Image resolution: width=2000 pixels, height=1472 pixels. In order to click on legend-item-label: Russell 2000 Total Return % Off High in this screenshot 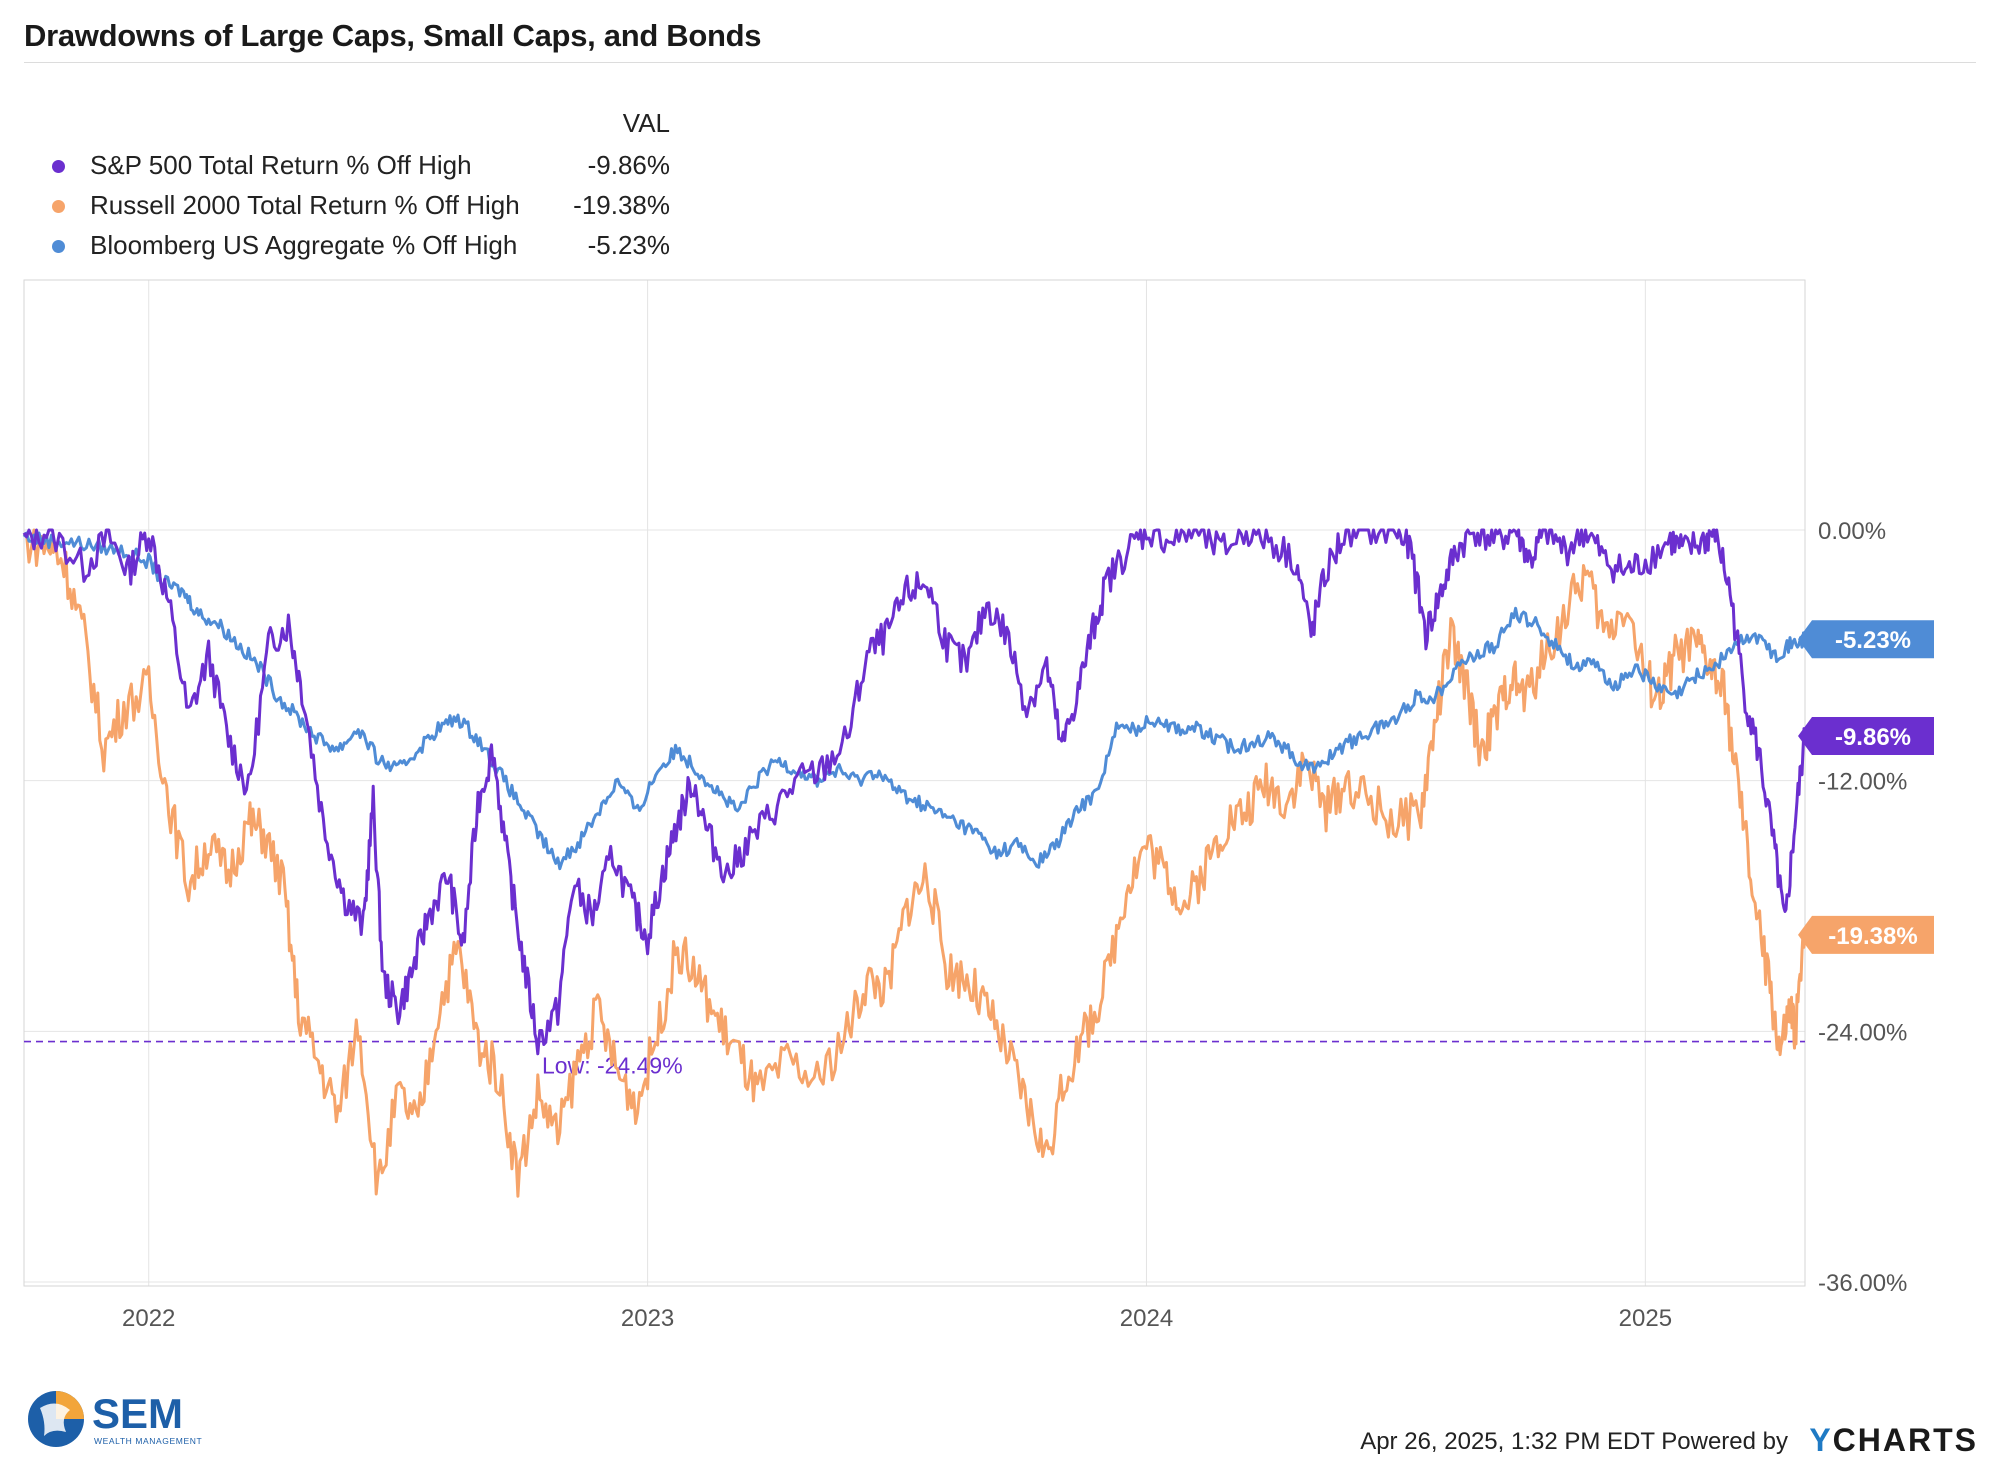, I will do `click(305, 205)`.